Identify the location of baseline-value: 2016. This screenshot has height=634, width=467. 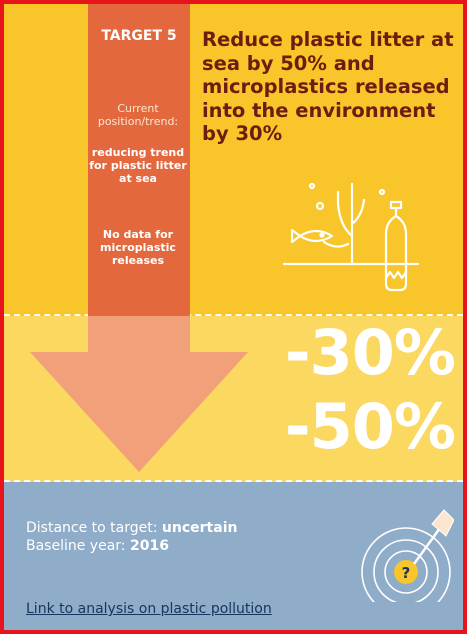
(149, 546).